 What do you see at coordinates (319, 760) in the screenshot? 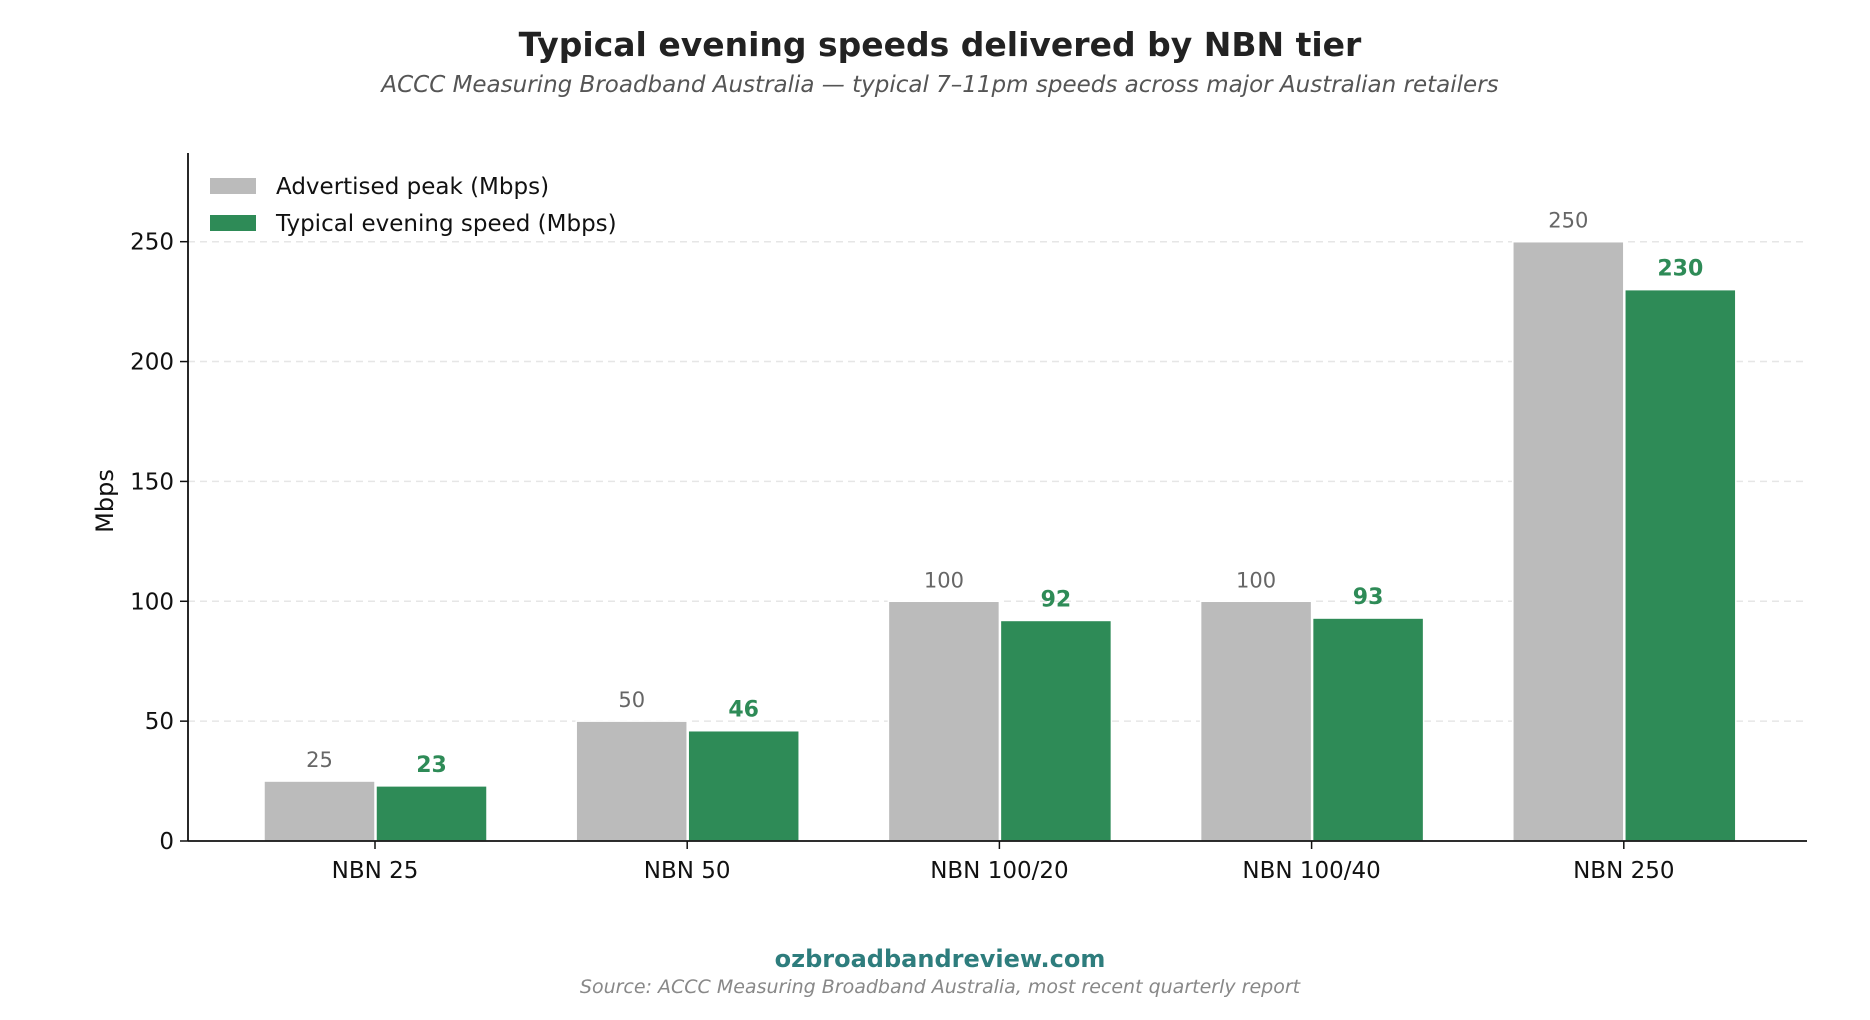
I see `data-label-advertised: 25` at bounding box center [319, 760].